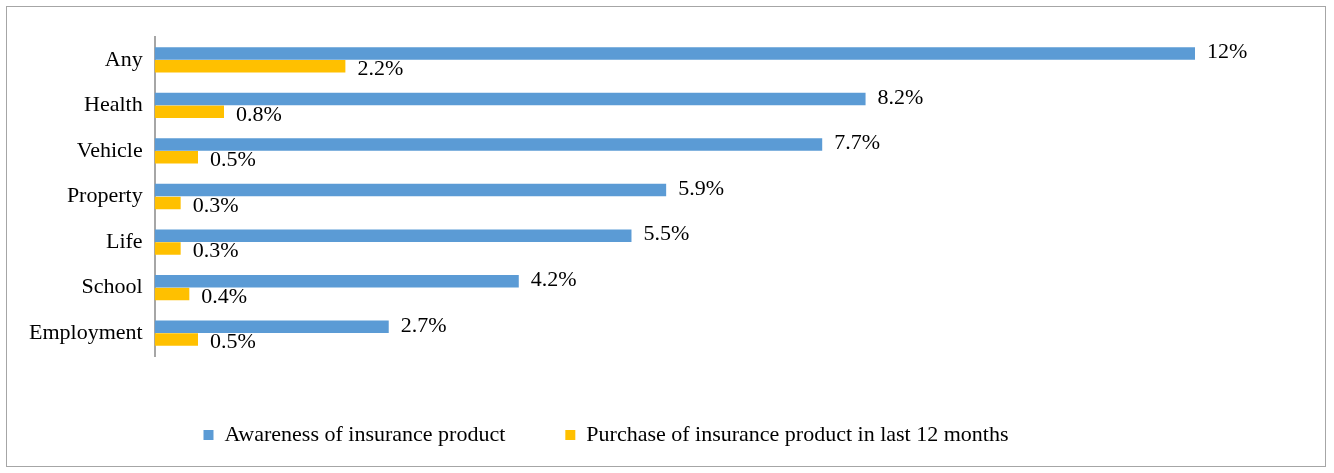 Image resolution: width=1334 pixels, height=473 pixels. What do you see at coordinates (123, 58) in the screenshot?
I see `y-tick-label: Any` at bounding box center [123, 58].